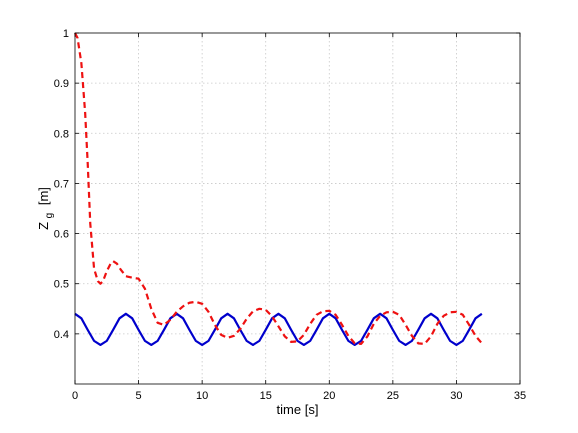  Describe the element at coordinates (266, 396) in the screenshot. I see `x-tick-label: 15` at that location.